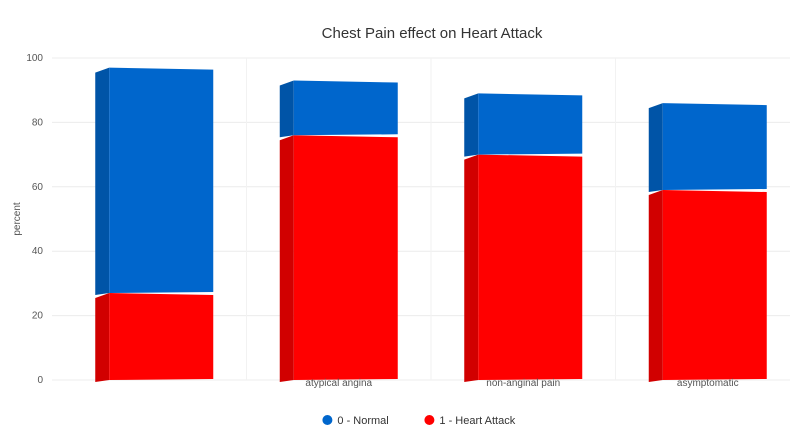  What do you see at coordinates (338, 383) in the screenshot?
I see `x-tick-label: atypical angina` at bounding box center [338, 383].